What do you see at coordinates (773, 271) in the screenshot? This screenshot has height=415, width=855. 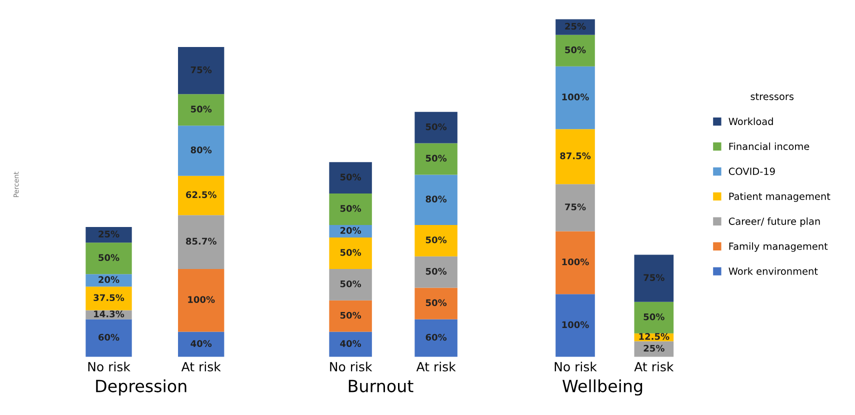 I see `legend-label: Work environment` at bounding box center [773, 271].